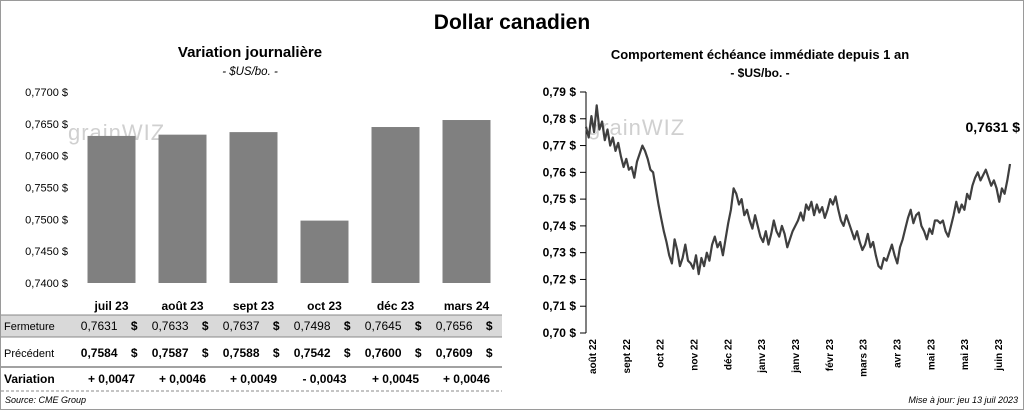 Image resolution: width=1024 pixels, height=410 pixels. I want to click on x-tick-label: févr 23, so click(830, 355).